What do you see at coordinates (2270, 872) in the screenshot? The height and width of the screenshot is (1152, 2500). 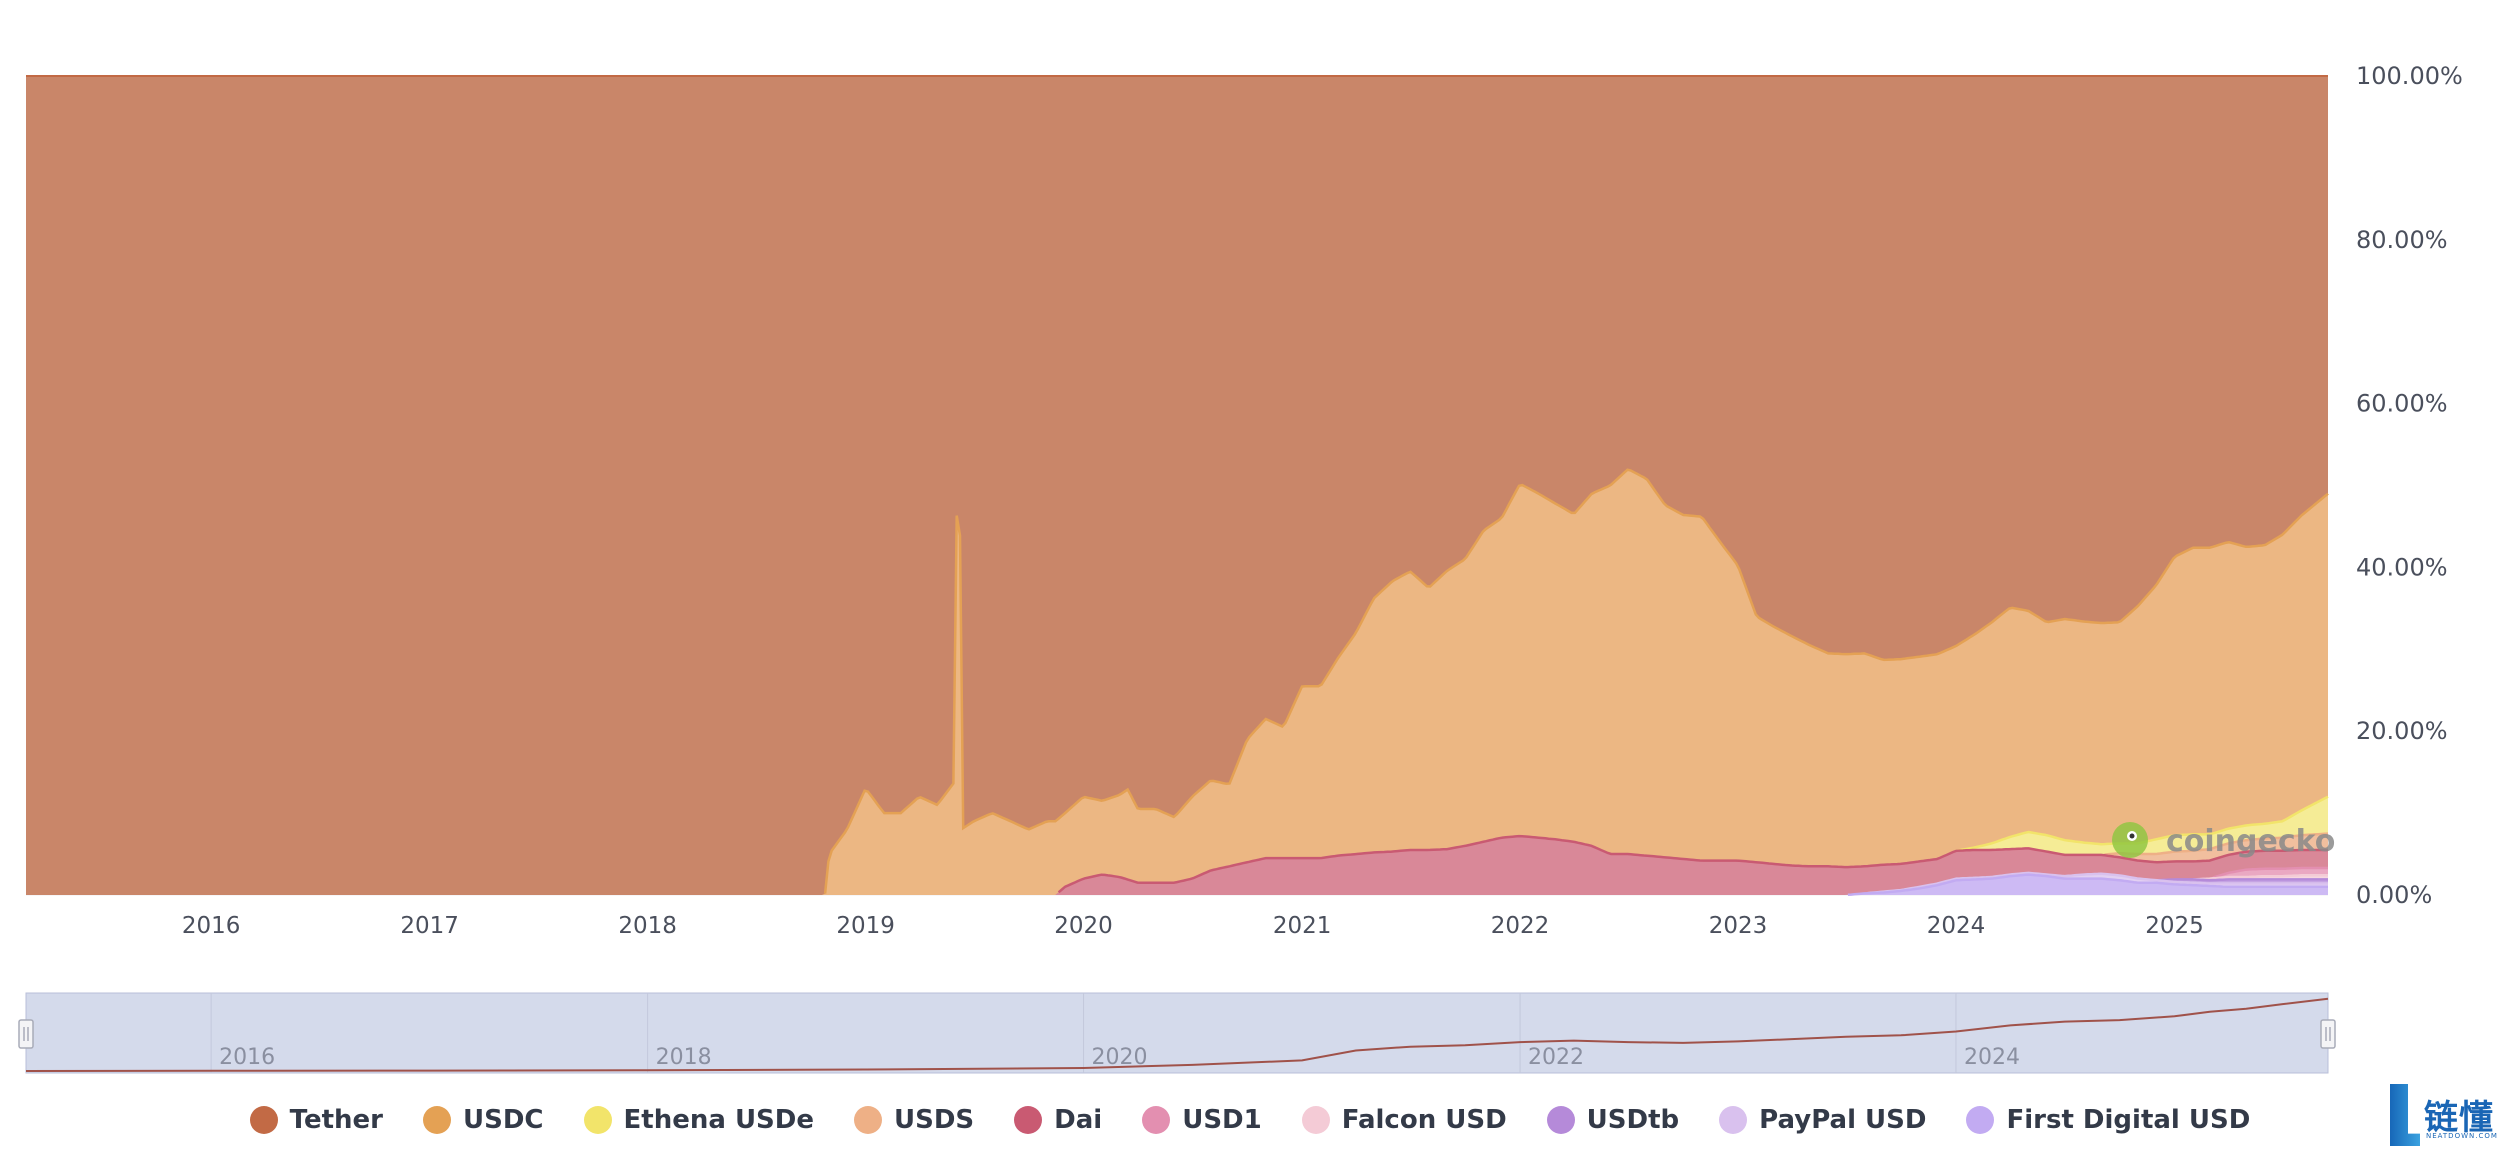 I see `line-usd1` at bounding box center [2270, 872].